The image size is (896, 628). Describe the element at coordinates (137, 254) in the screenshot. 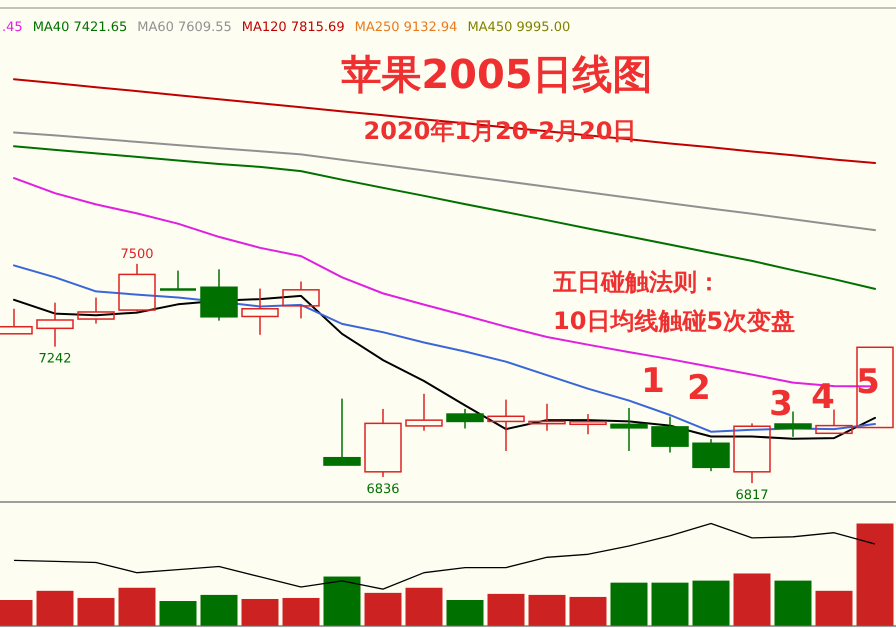

I see `annotation: 7500` at that location.